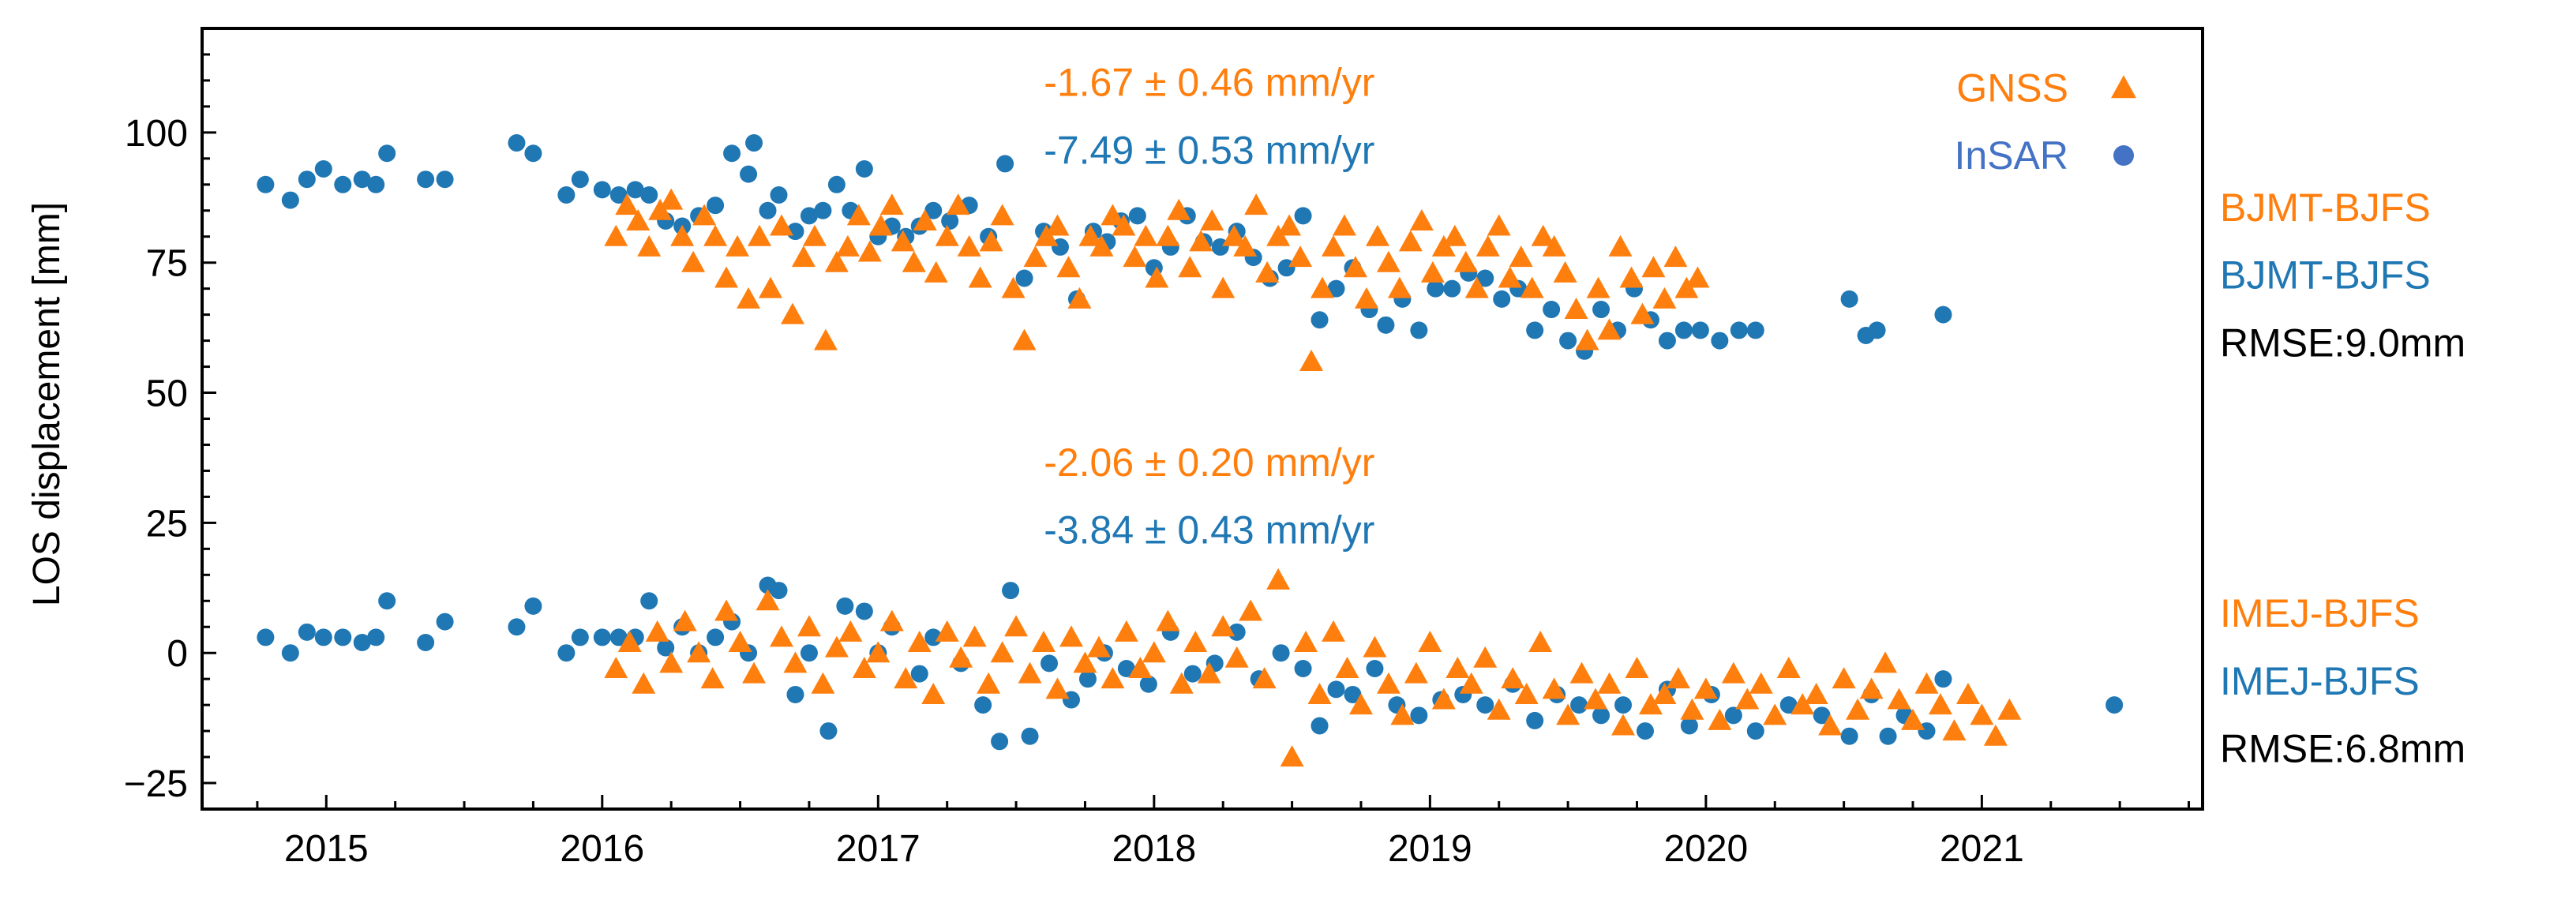  What do you see at coordinates (2325, 207) in the screenshot?
I see `station-pair-label: BJMT-BJFS` at bounding box center [2325, 207].